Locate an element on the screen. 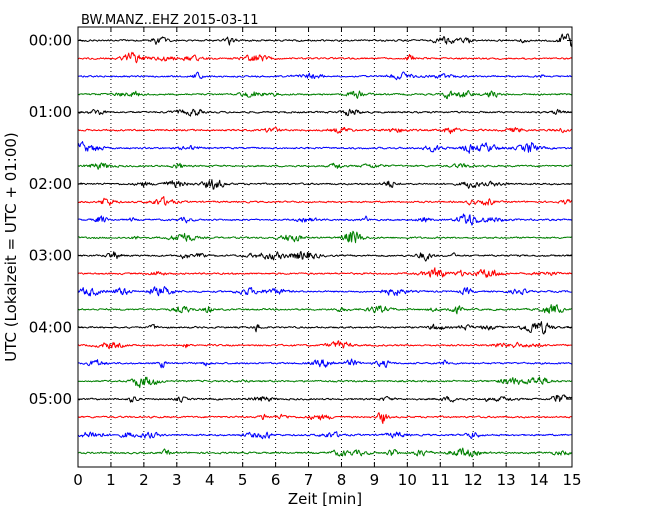 The width and height of the screenshot is (650, 524). x-tick-label: 11 is located at coordinates (440, 480).